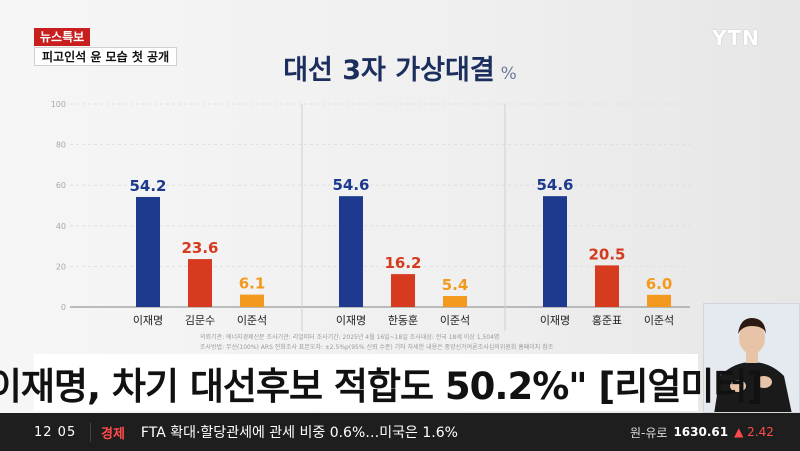 This screenshot has width=800, height=451. I want to click on headline-text: "이재명, 차기 대선후보 적합도 50.2%" [리얼미터], so click(381, 386).